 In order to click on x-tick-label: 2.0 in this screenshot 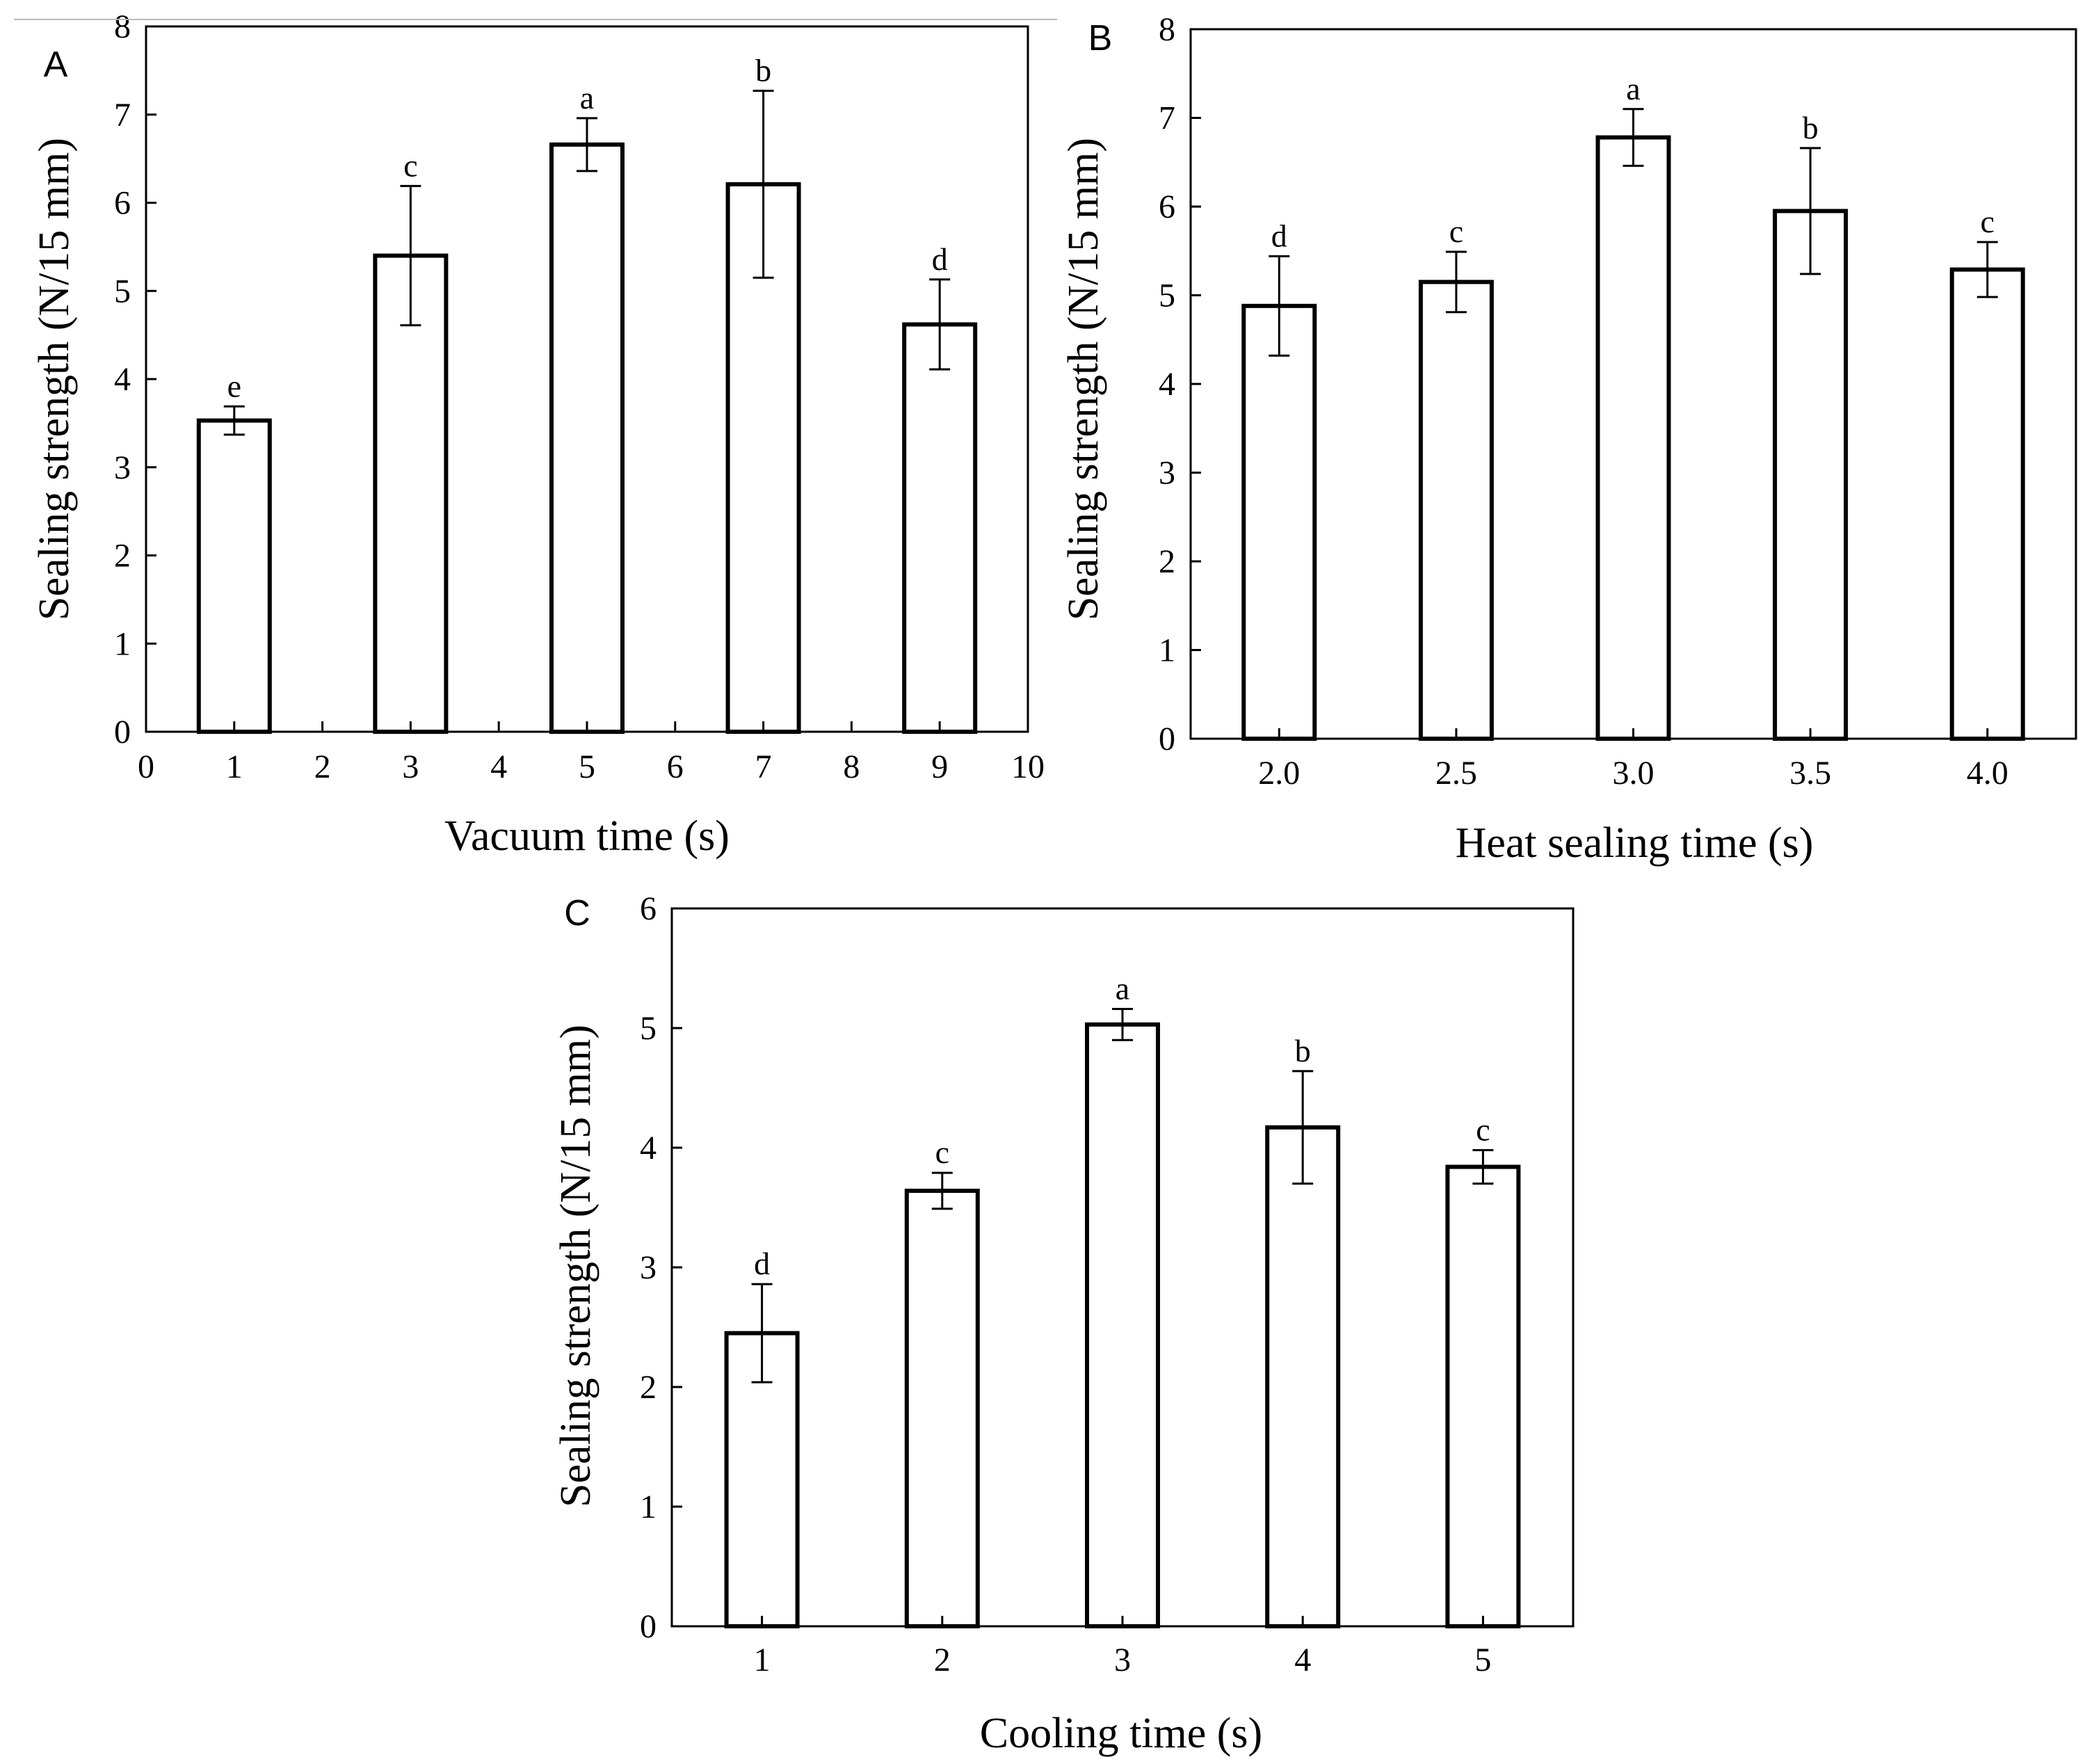, I will do `click(1279, 773)`.